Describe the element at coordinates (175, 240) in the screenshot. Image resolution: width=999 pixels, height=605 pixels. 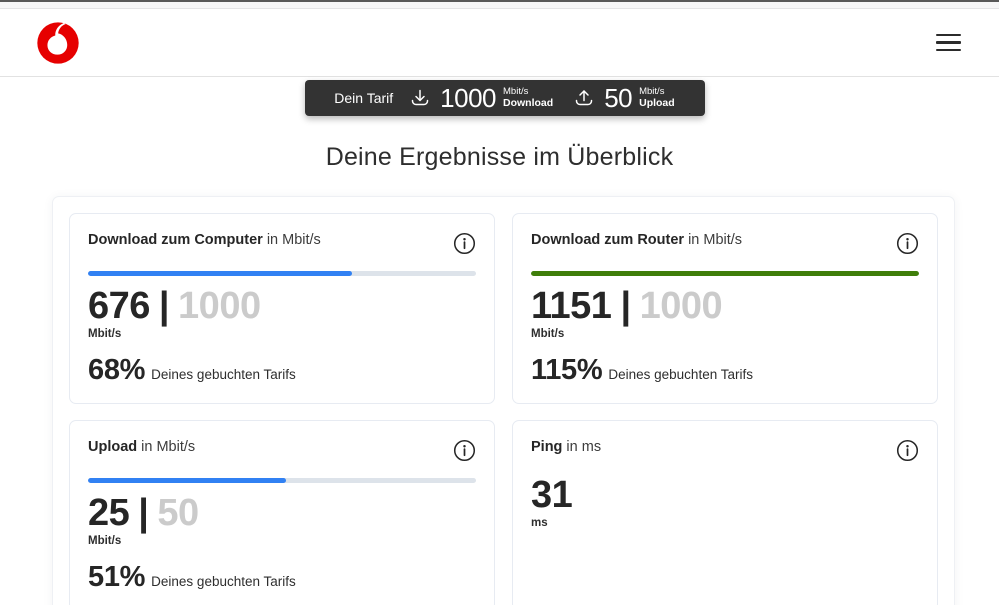
I see `card-title-main: Download zum Computer` at that location.